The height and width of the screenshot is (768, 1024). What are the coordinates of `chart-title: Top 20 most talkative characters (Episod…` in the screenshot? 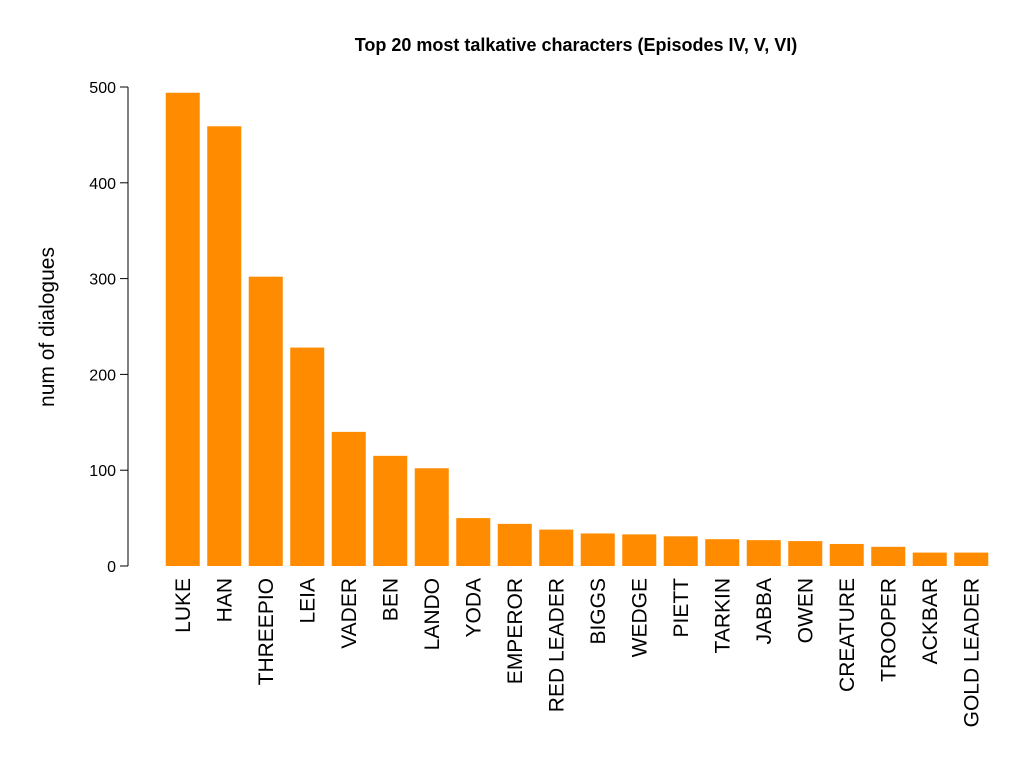 It's located at (576, 45).